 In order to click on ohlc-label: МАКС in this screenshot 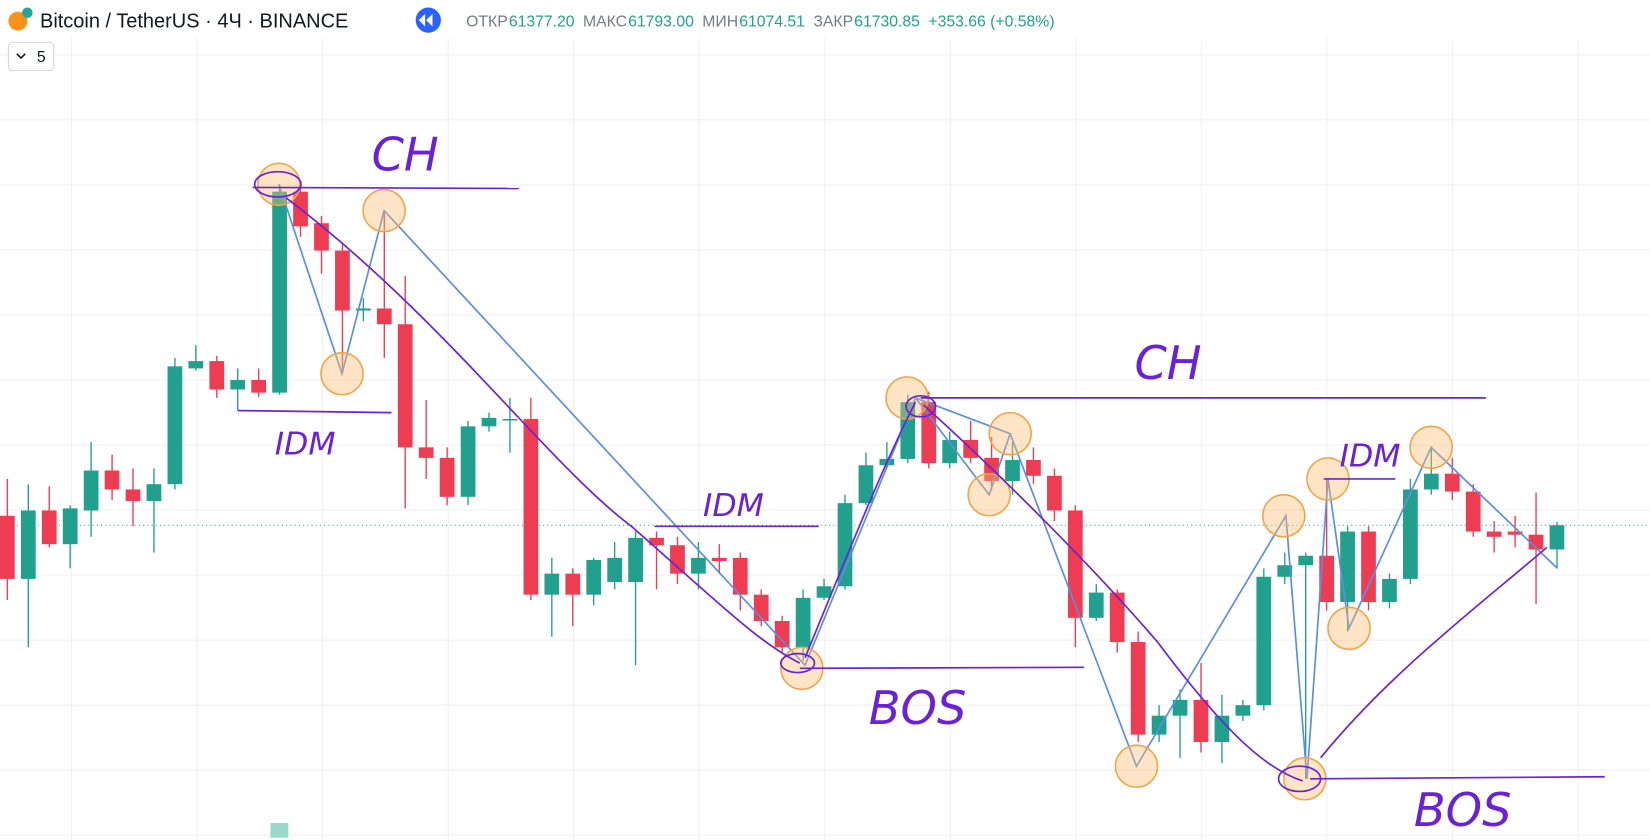, I will do `click(605, 21)`.